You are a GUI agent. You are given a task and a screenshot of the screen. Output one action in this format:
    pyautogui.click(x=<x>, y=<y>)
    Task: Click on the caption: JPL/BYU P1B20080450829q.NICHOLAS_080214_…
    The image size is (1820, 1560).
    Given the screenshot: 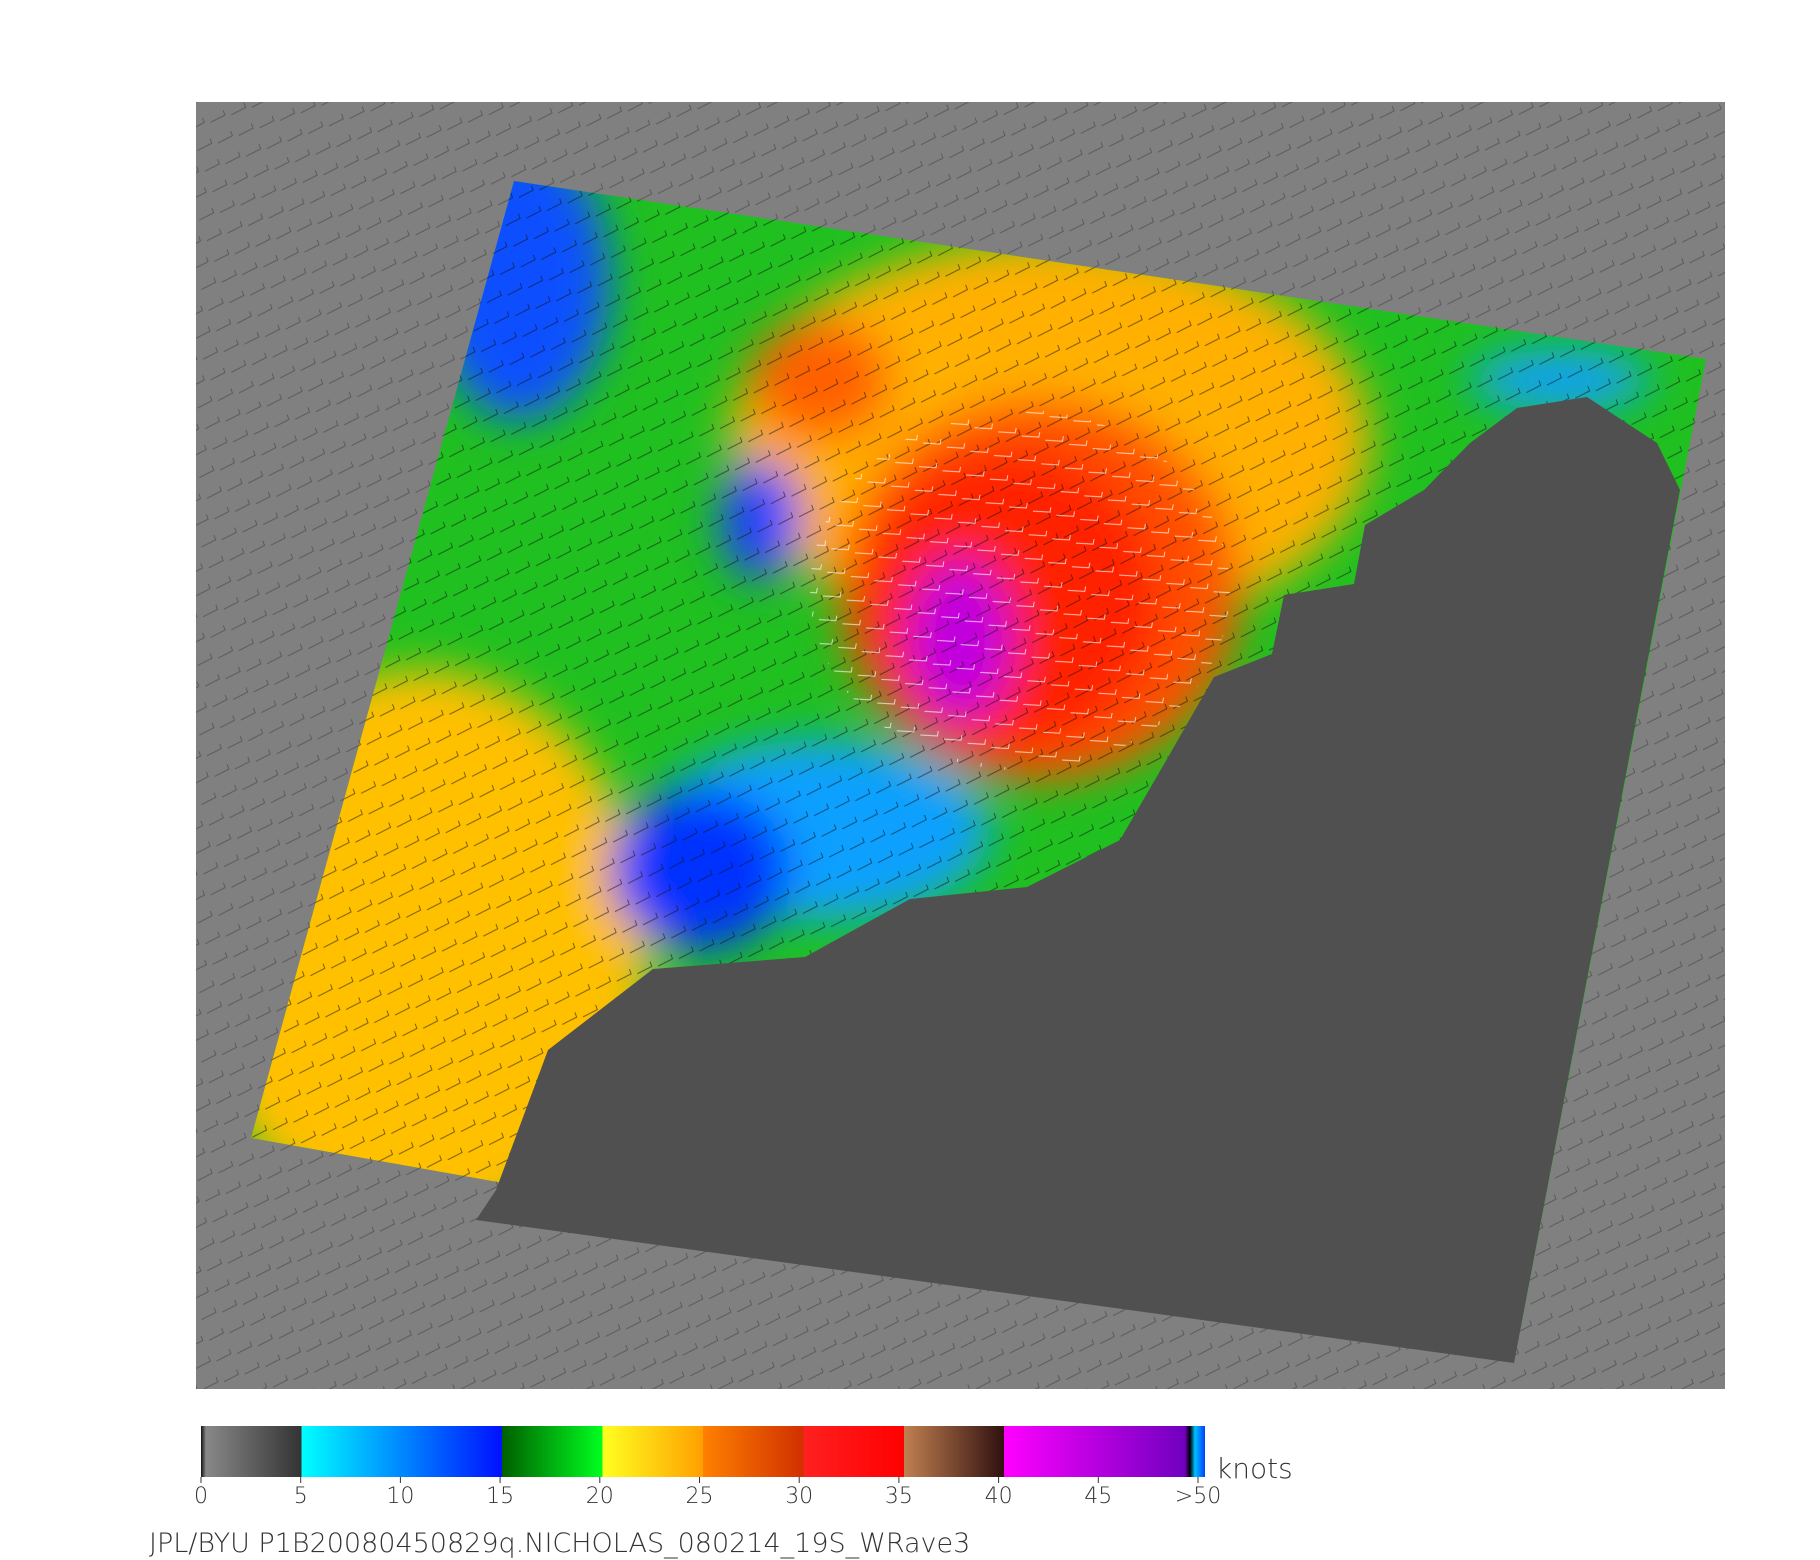 What is the action you would take?
    pyautogui.click(x=559, y=1543)
    